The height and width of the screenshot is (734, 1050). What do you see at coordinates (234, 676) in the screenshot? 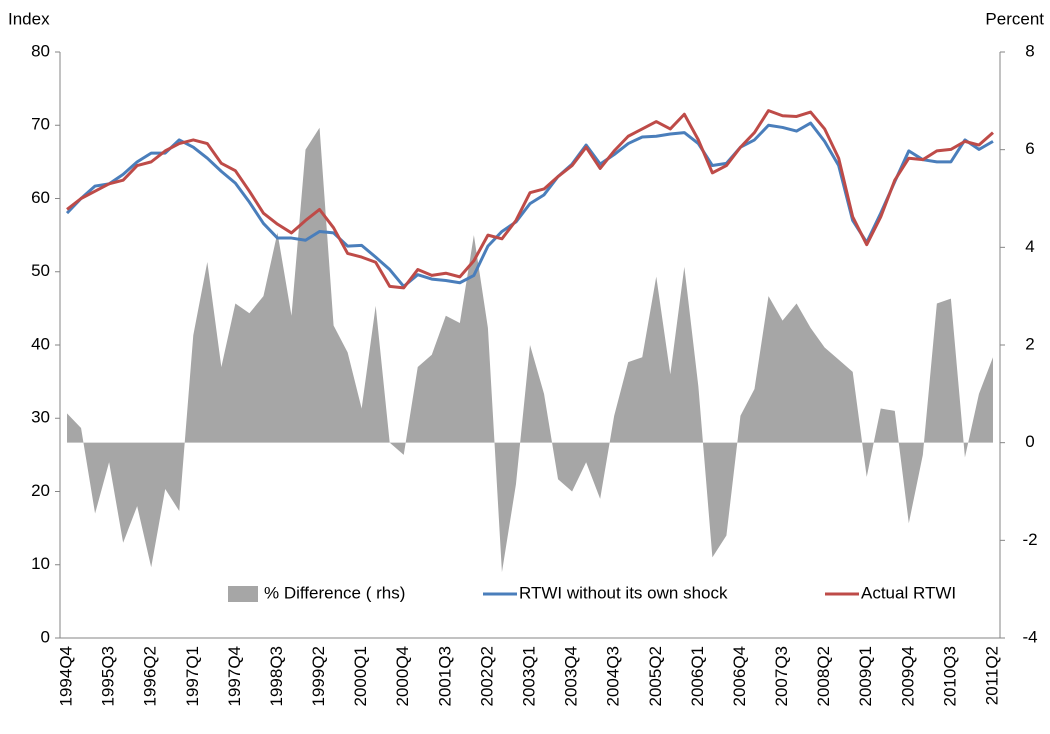
I see `x-tick-label: 1997Q4` at bounding box center [234, 676].